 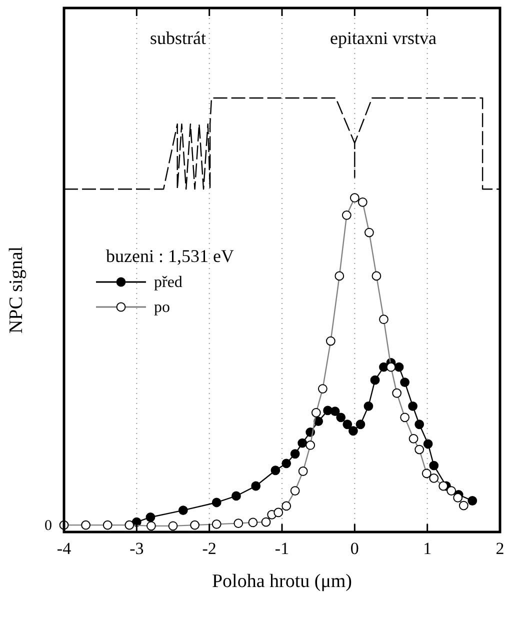 What do you see at coordinates (282, 581) in the screenshot?
I see `x-axis-title: Poloha hrotu (μm)` at bounding box center [282, 581].